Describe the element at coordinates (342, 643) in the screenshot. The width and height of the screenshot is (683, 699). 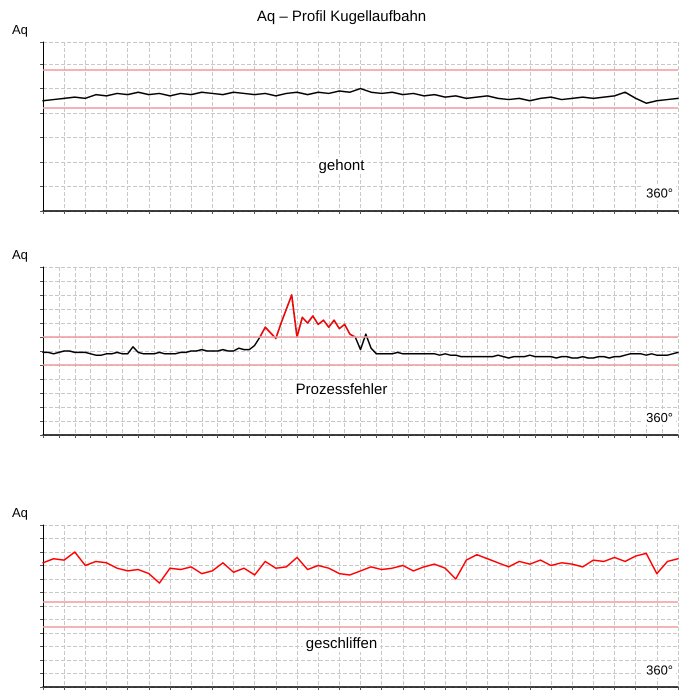
I see `annotation: geschliffen` at that location.